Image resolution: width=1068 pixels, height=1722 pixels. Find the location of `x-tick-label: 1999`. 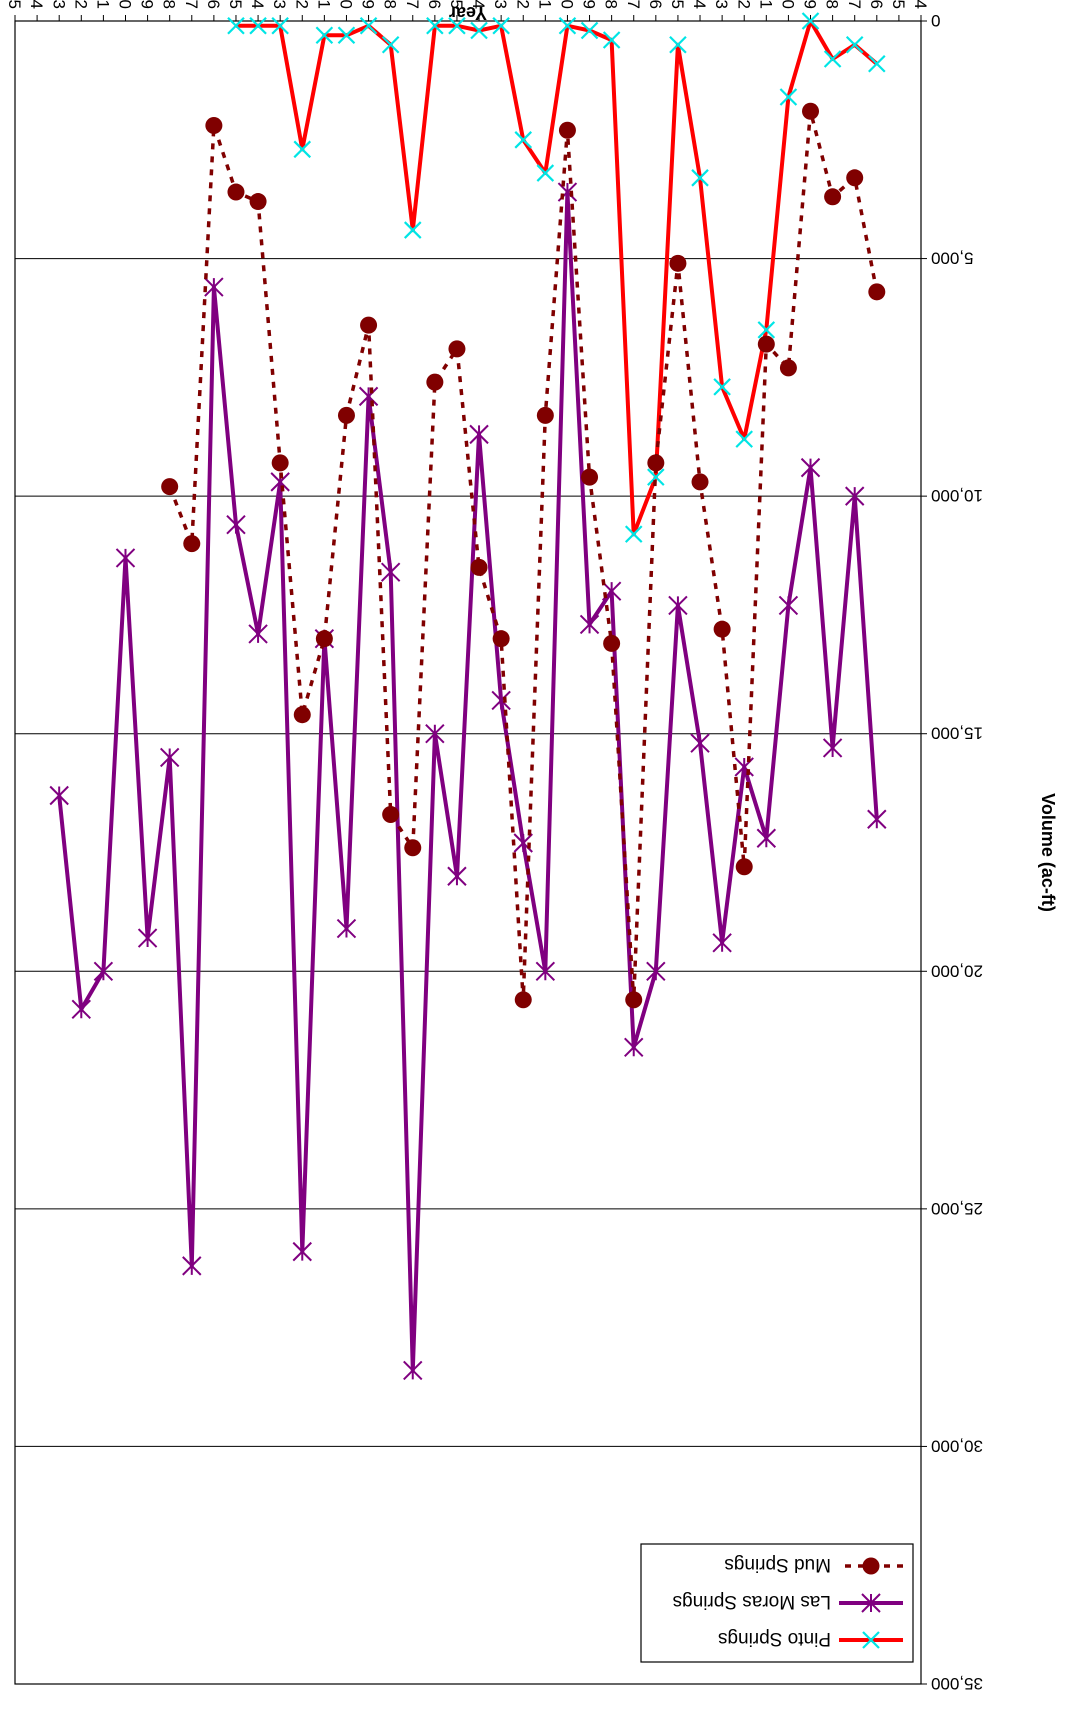

x-tick-label: 1999 is located at coordinates (147, 4).